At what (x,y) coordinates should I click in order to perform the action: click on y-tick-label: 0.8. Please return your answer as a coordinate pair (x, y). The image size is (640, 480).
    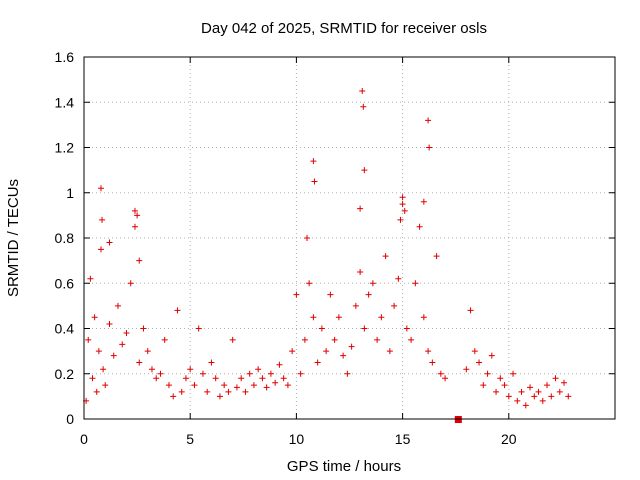
    Looking at the image, I should click on (65, 238).